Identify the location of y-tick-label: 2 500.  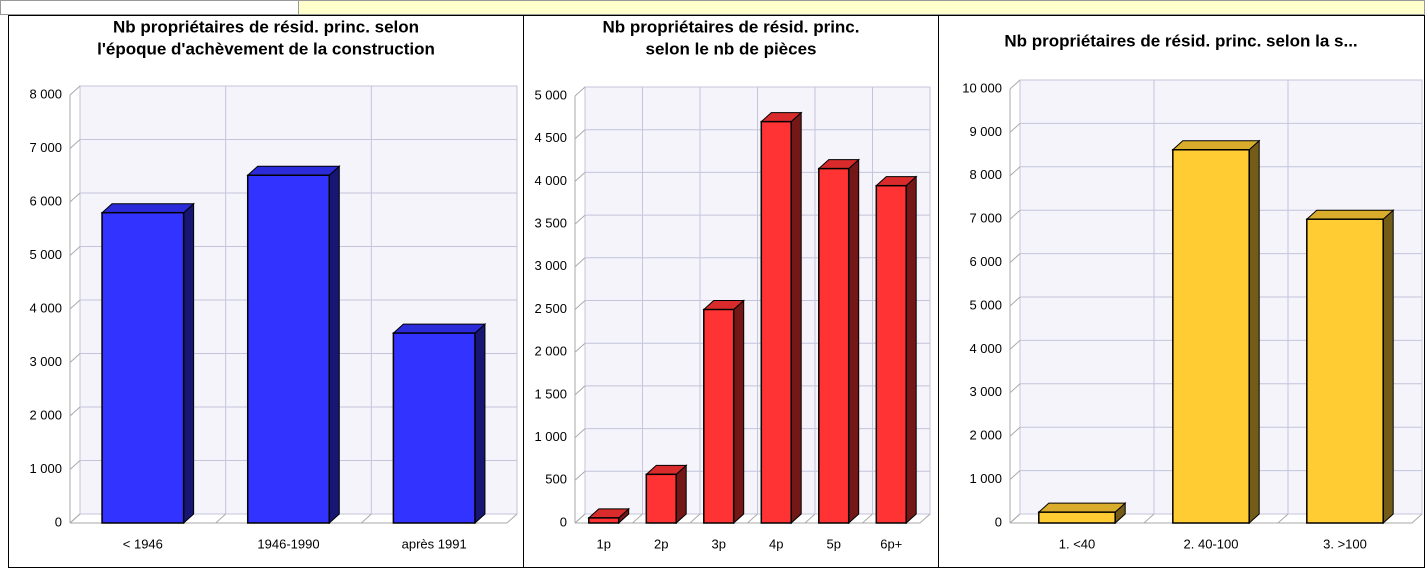
(550, 308).